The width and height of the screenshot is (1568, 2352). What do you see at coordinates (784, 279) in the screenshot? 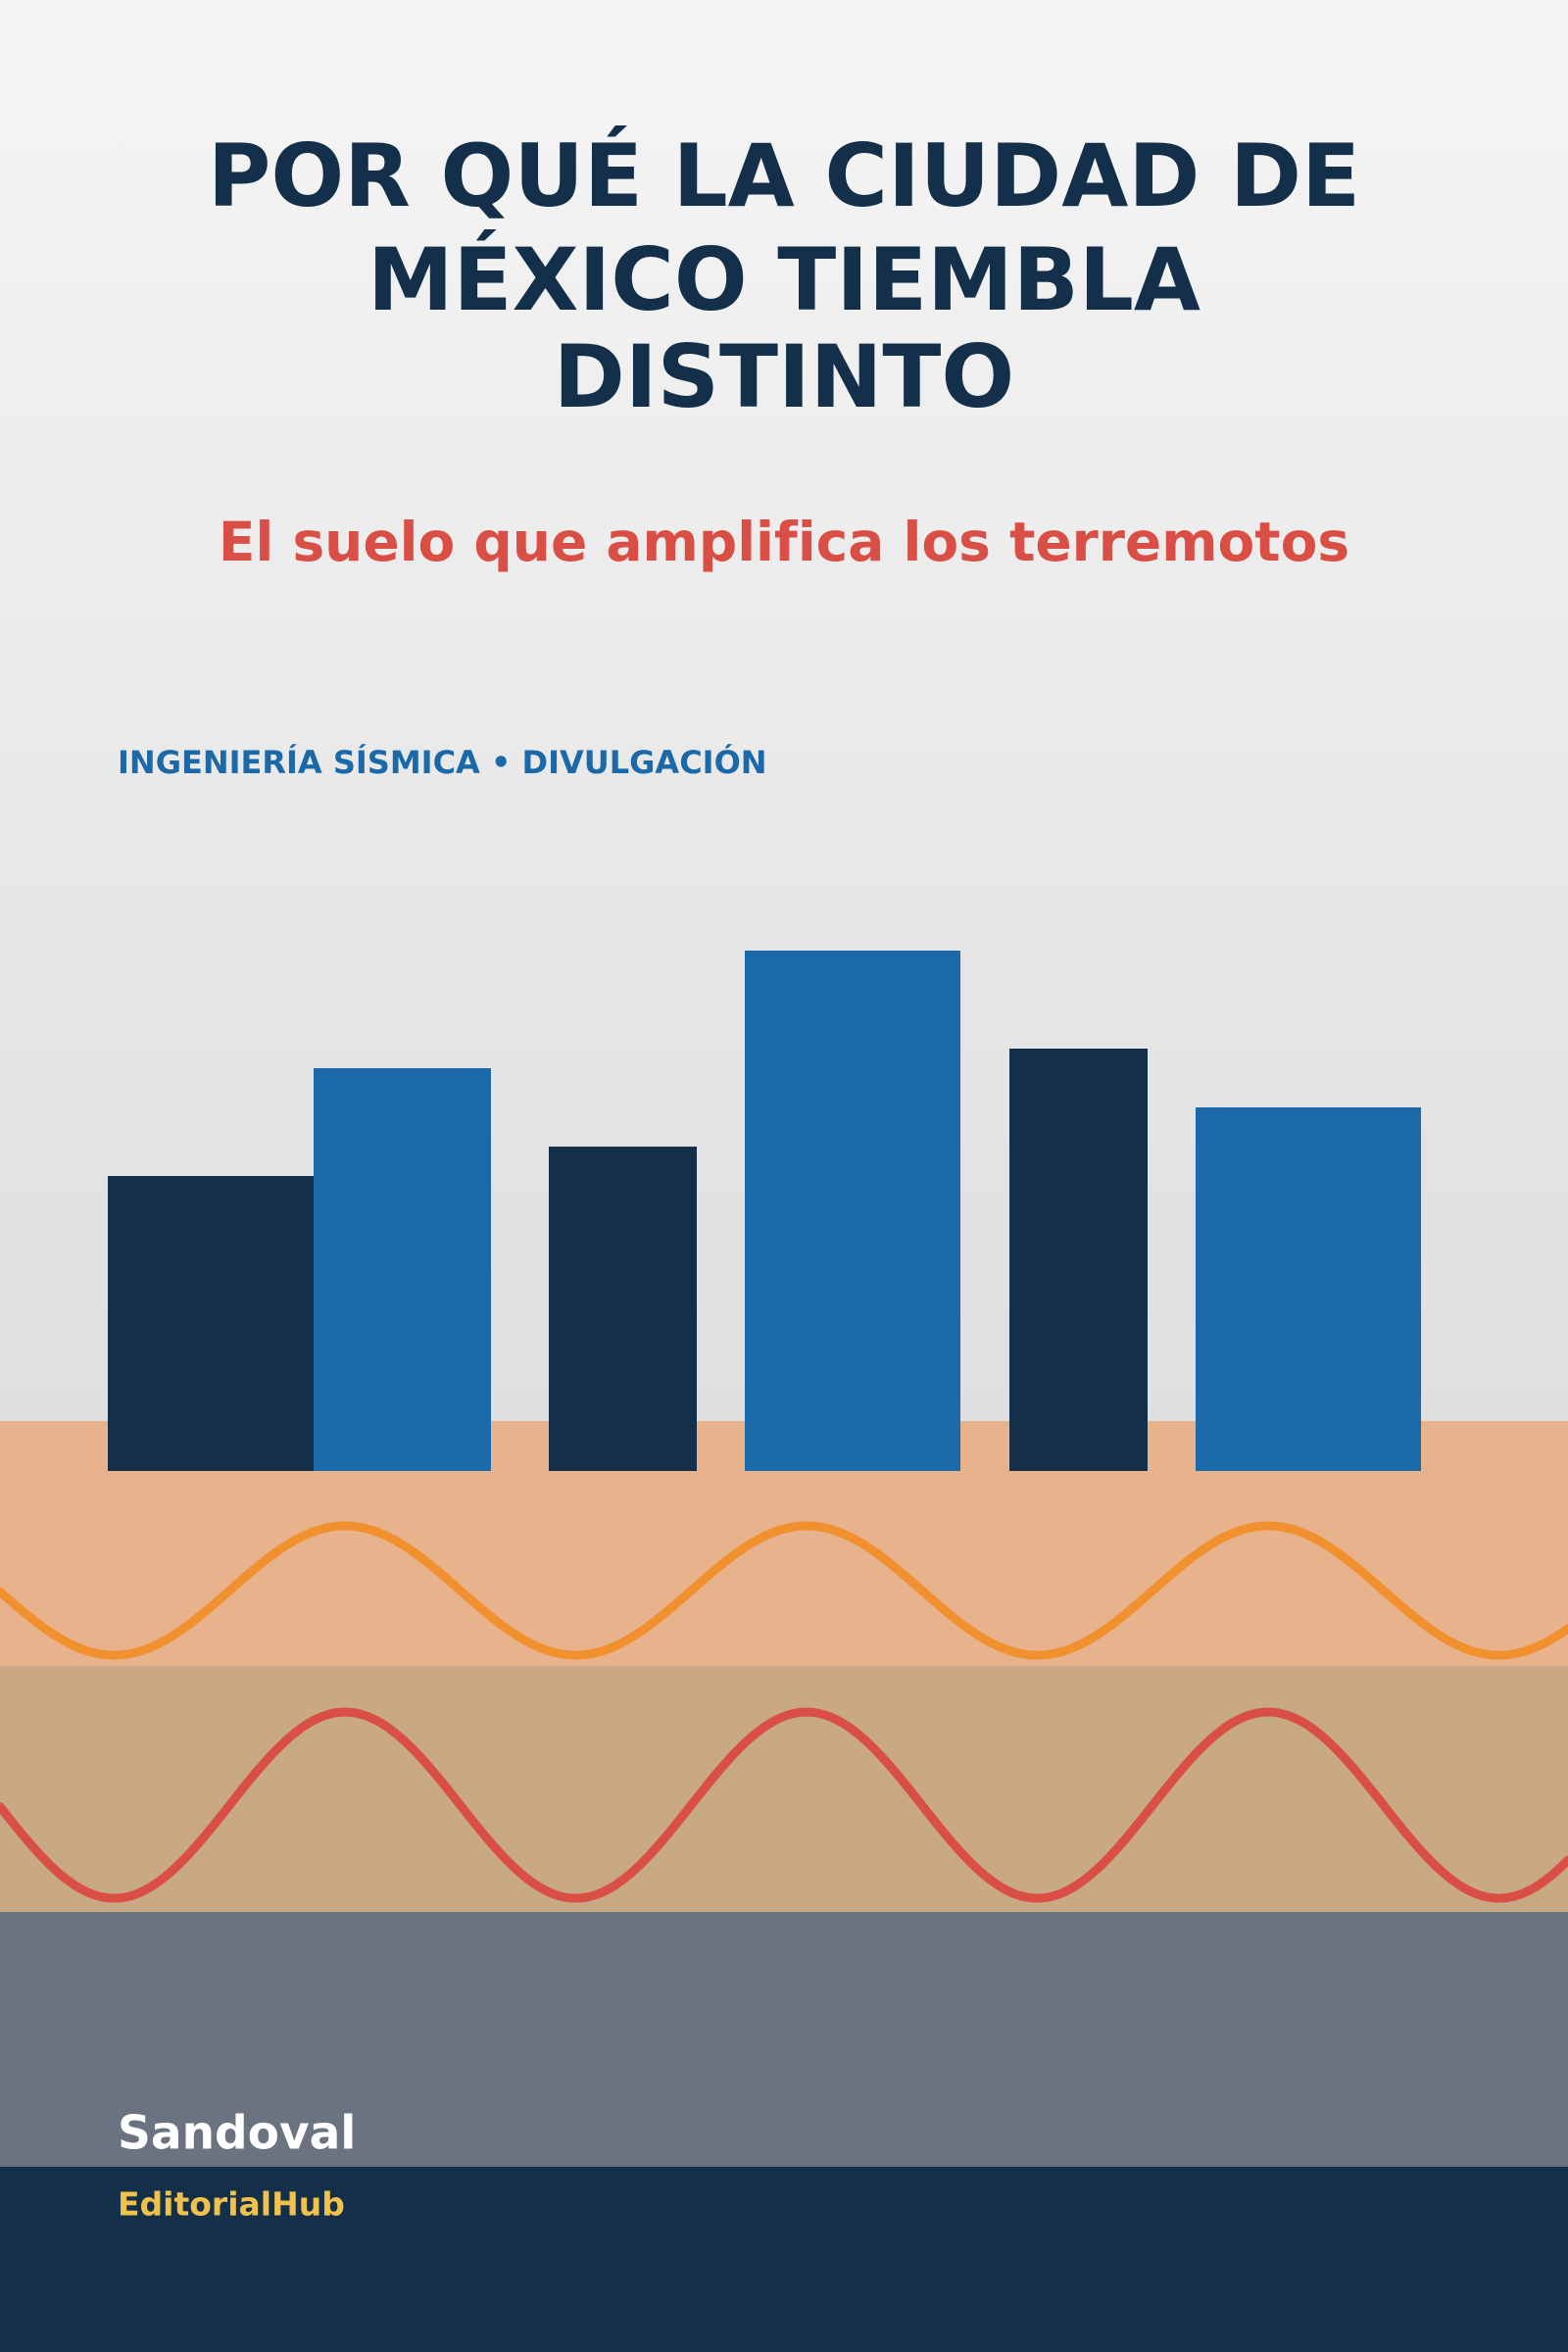
I see `title-line: MÉXICO TIEMBLA` at bounding box center [784, 279].